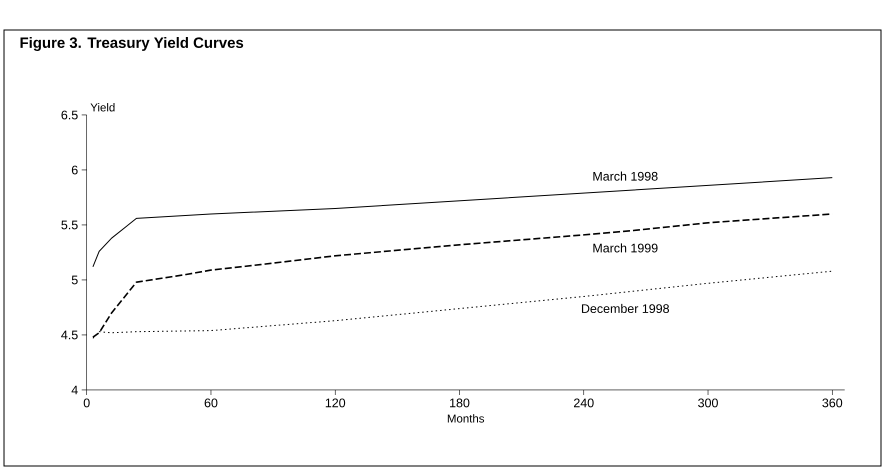  Describe the element at coordinates (69, 335) in the screenshot. I see `y-tick-label: 4.5` at that location.